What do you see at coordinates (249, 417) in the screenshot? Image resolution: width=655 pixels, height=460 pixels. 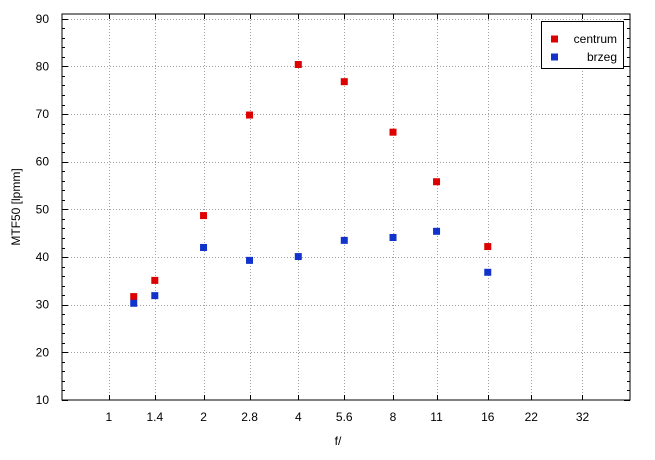 I see `x-tick-label: 2.8` at bounding box center [249, 417].